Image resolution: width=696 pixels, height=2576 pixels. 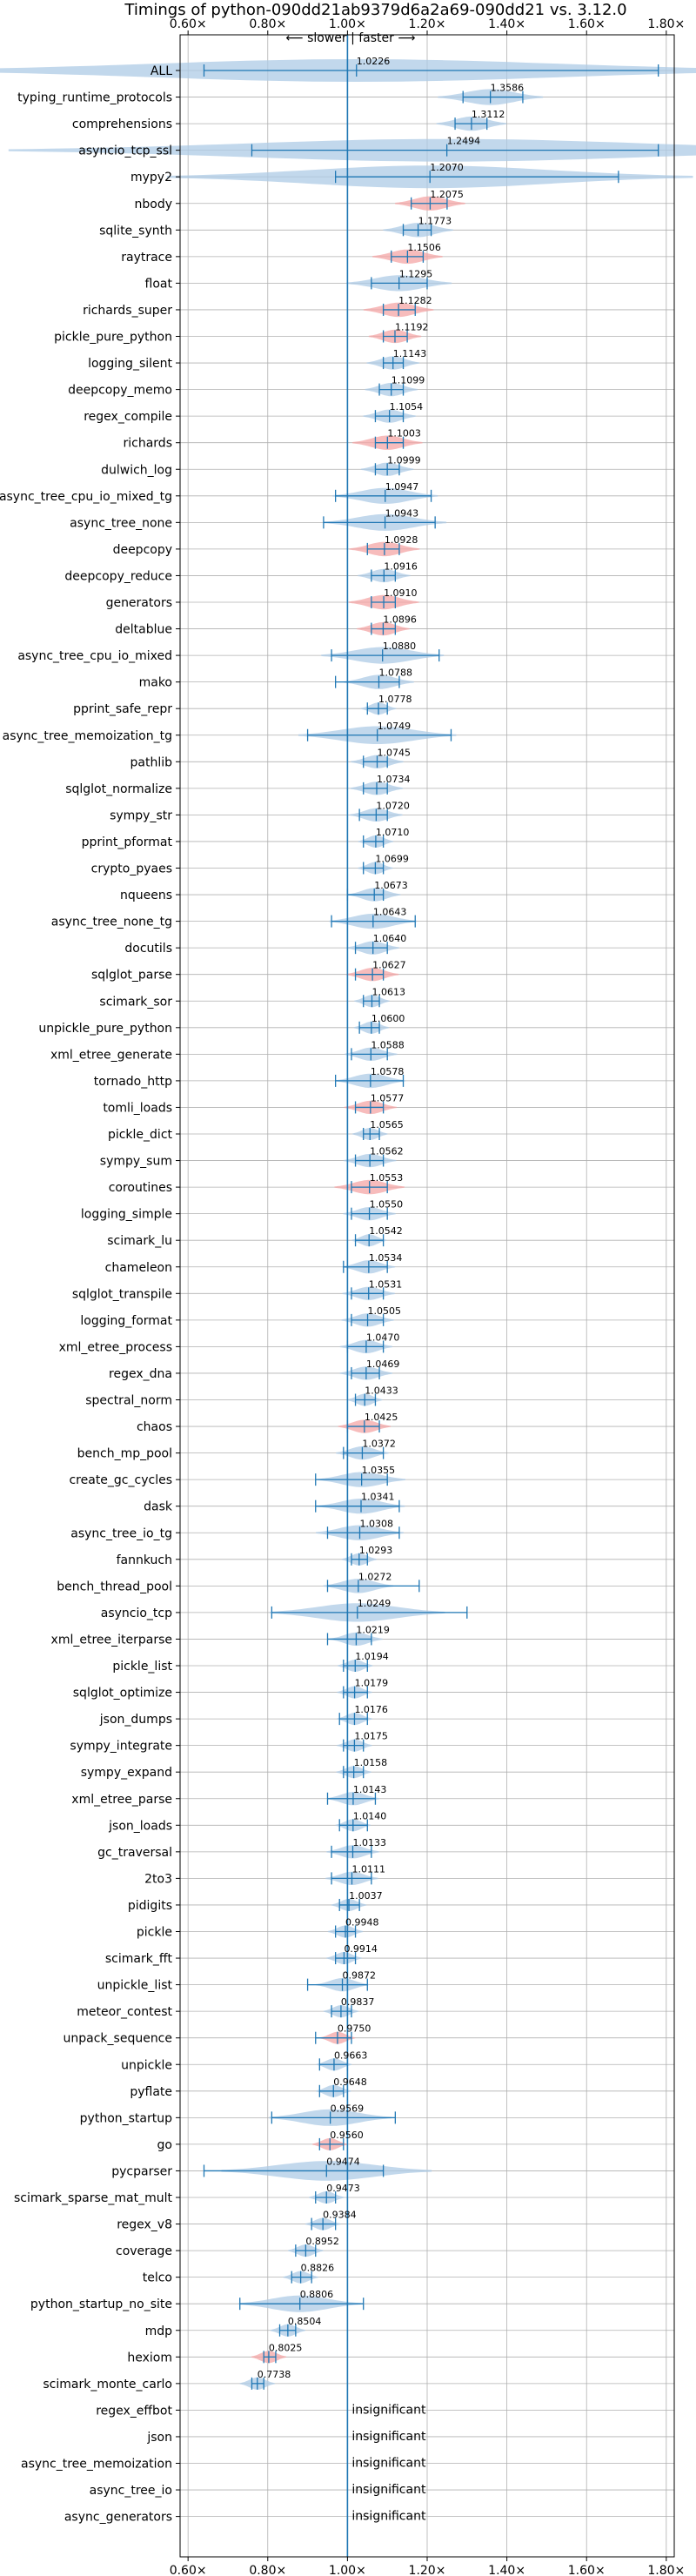 What do you see at coordinates (151, 177) in the screenshot?
I see `category-label-mypy2: mypy2` at bounding box center [151, 177].